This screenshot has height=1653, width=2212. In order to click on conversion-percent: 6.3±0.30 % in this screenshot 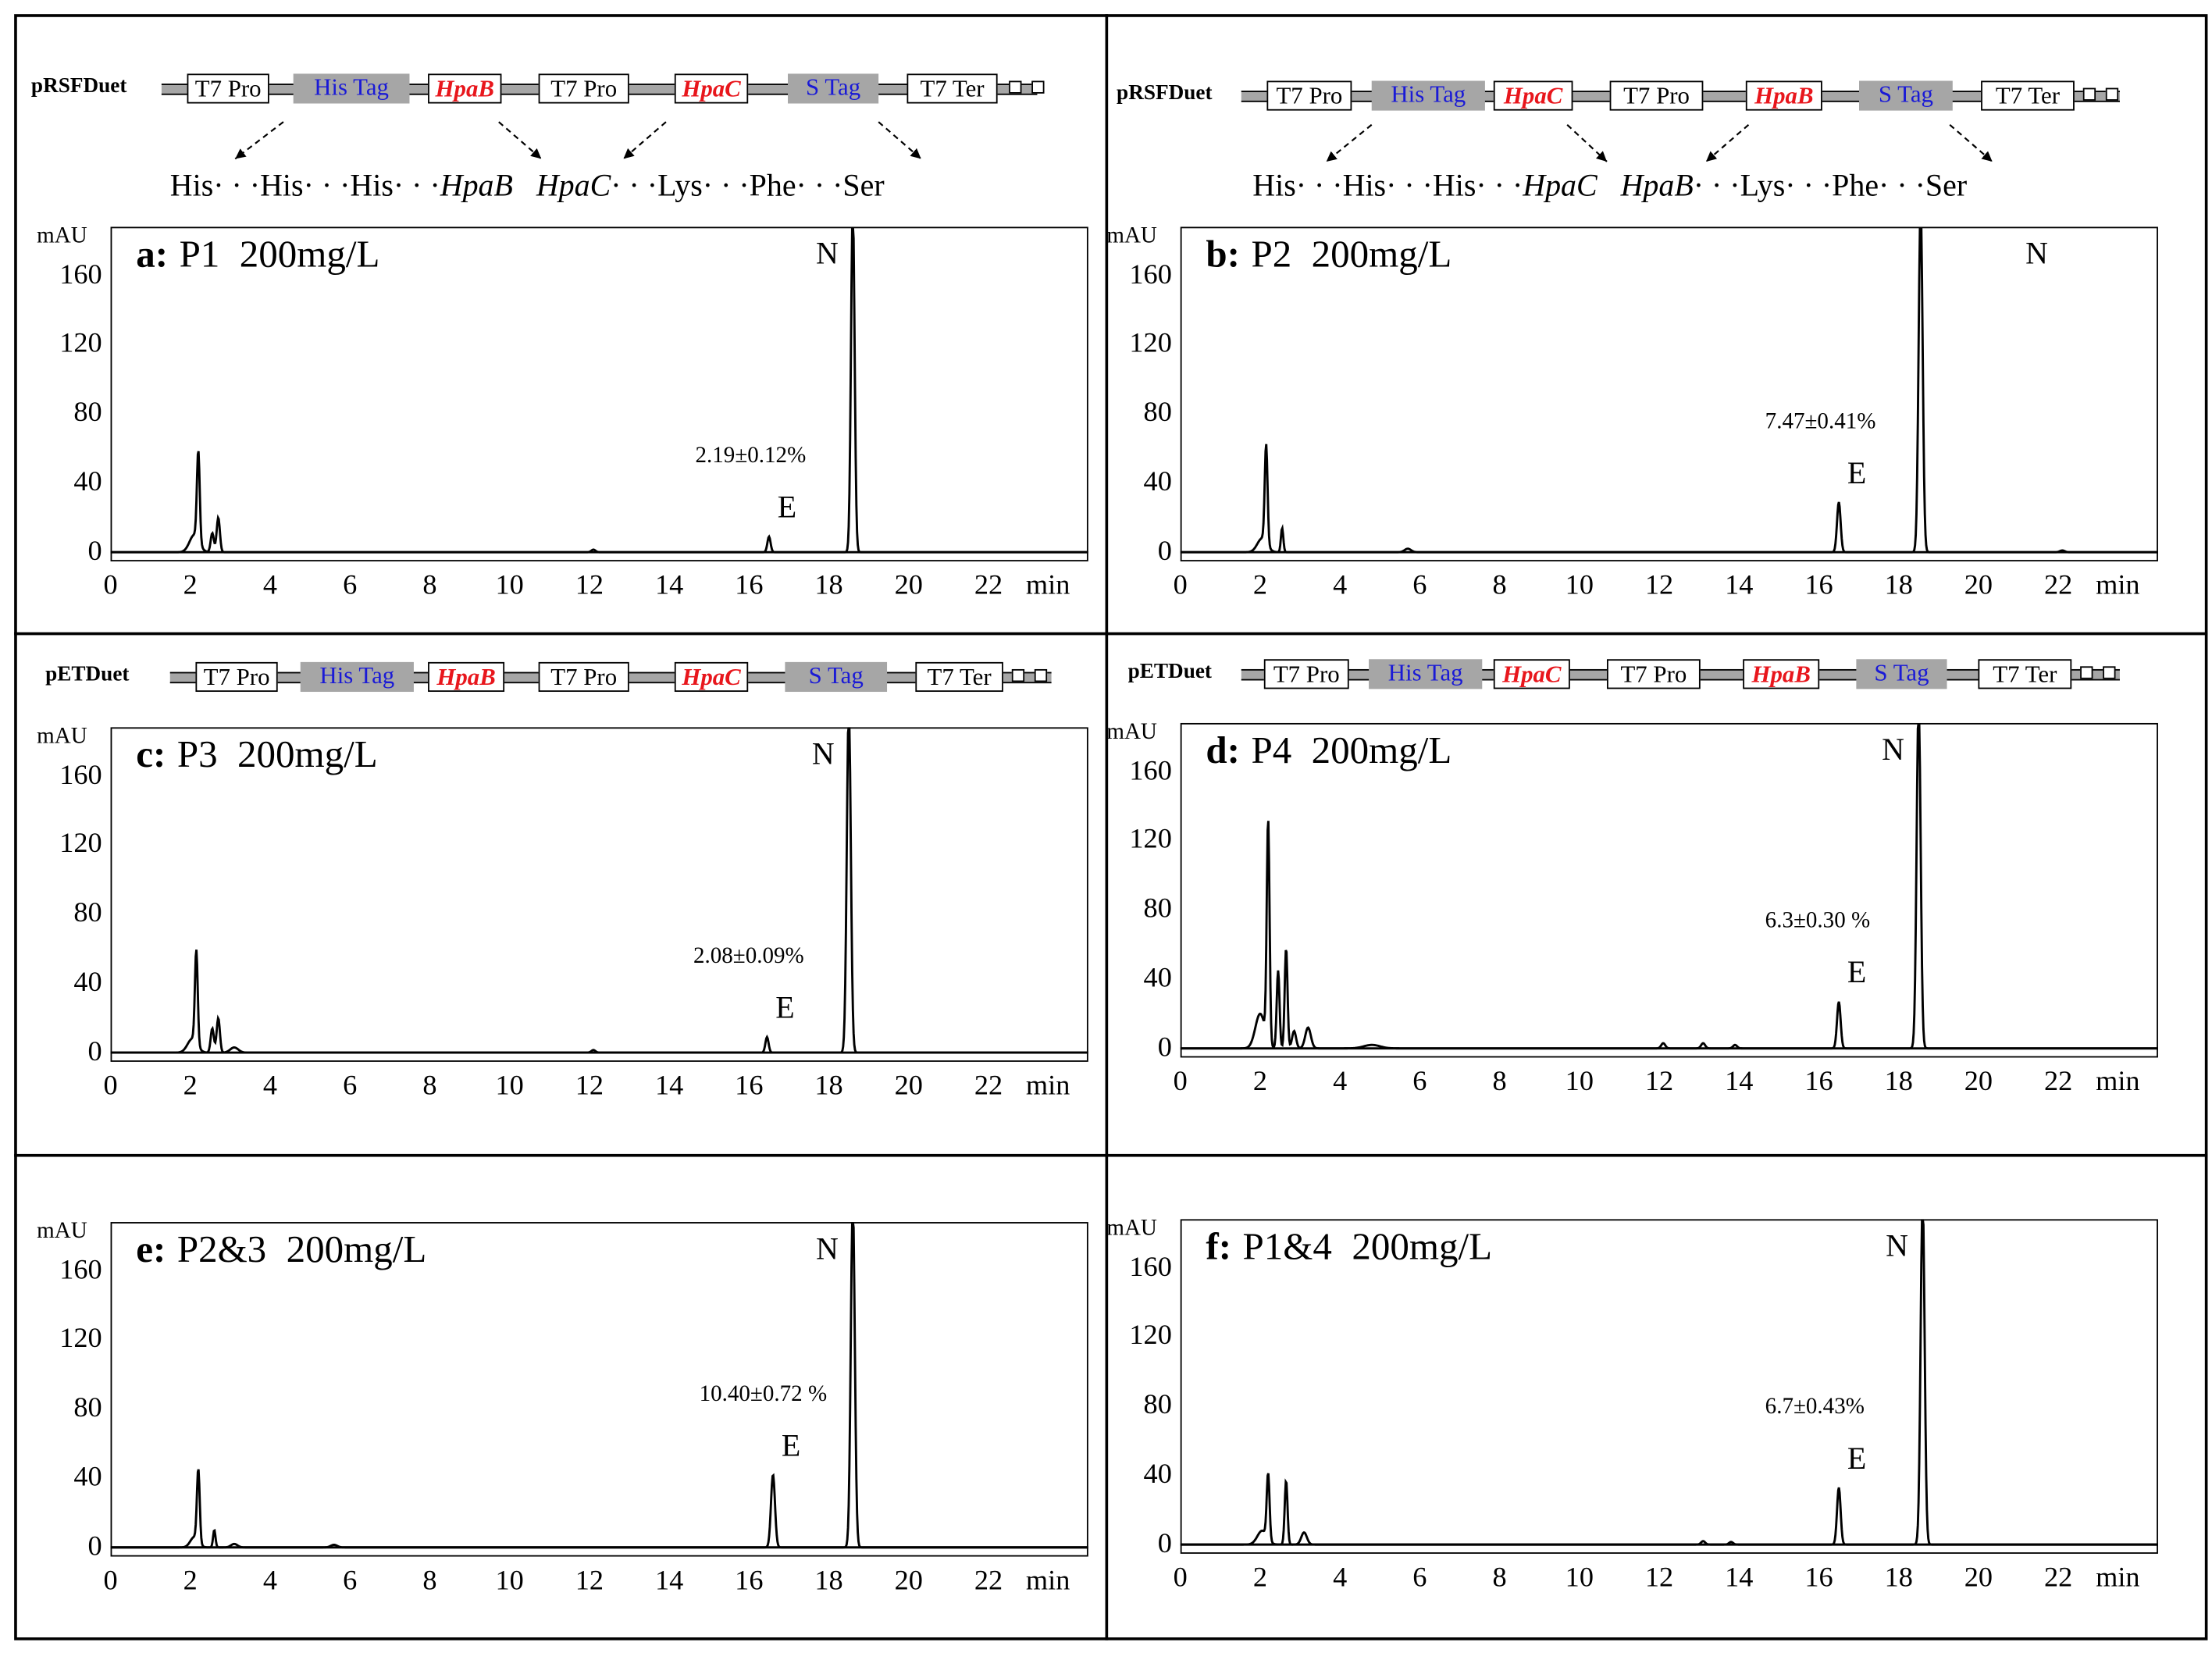, I will do `click(1818, 921)`.